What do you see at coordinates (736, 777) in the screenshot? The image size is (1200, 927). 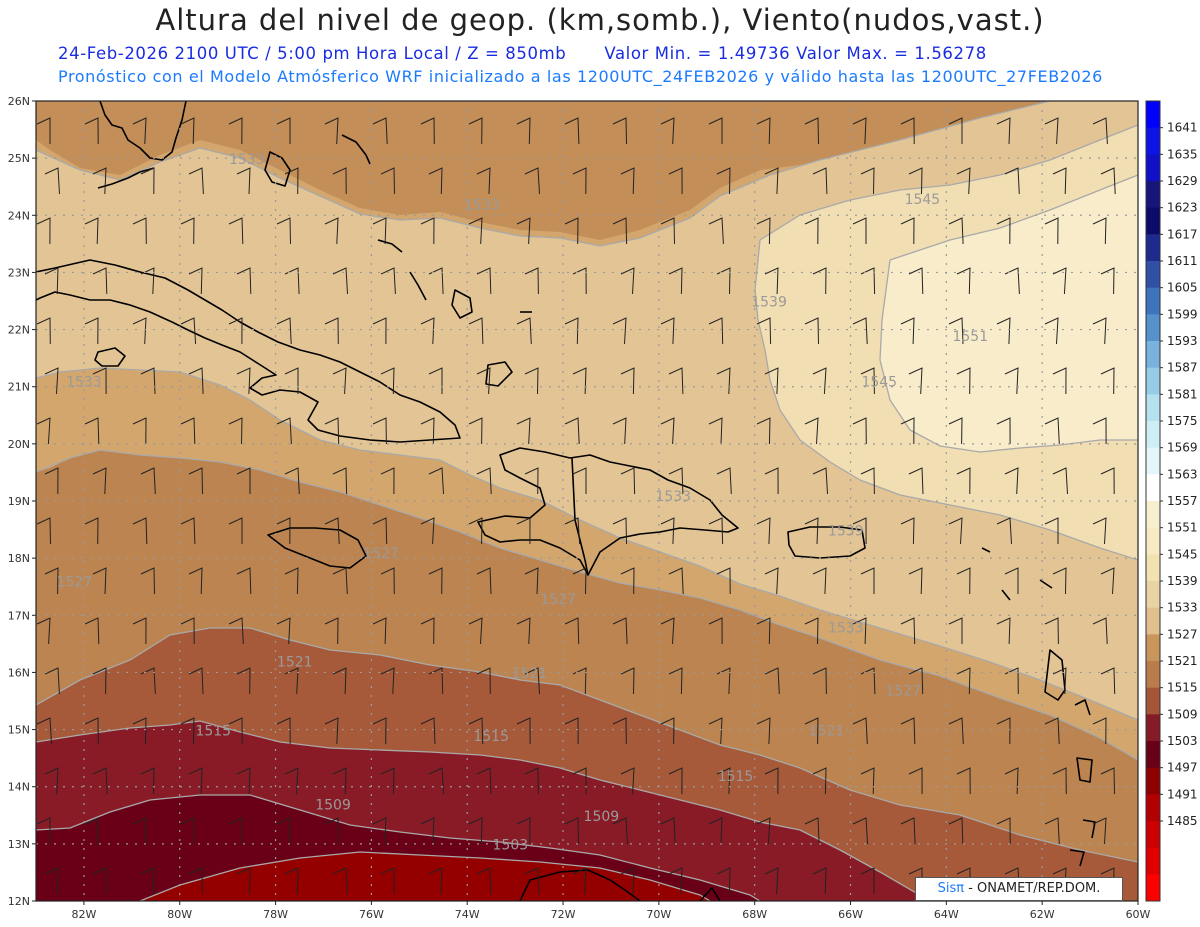 I see `contour-label: 1515` at bounding box center [736, 777].